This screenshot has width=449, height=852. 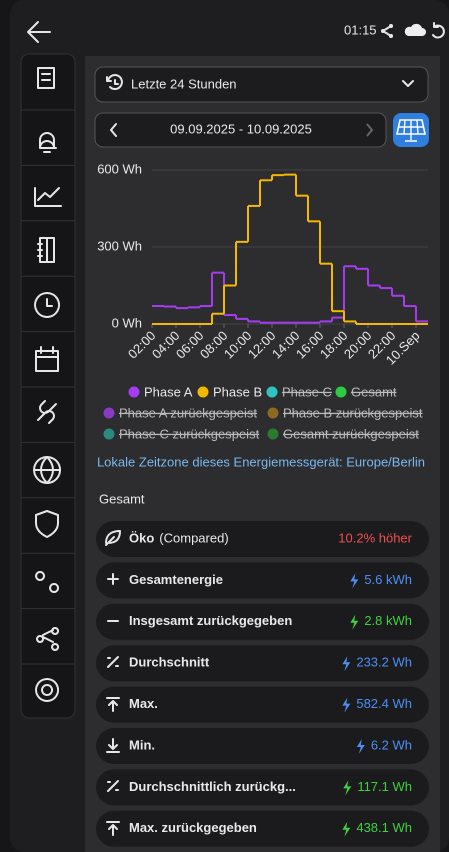 I want to click on row-label: Max. zurückgegeben, so click(x=193, y=827).